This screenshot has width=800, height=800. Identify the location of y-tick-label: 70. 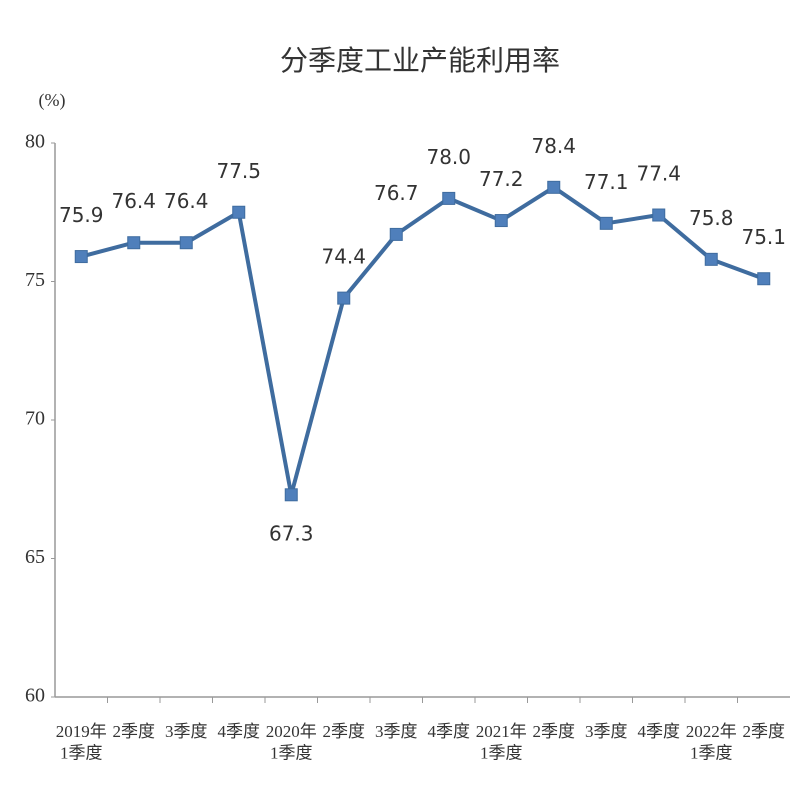
(35, 419).